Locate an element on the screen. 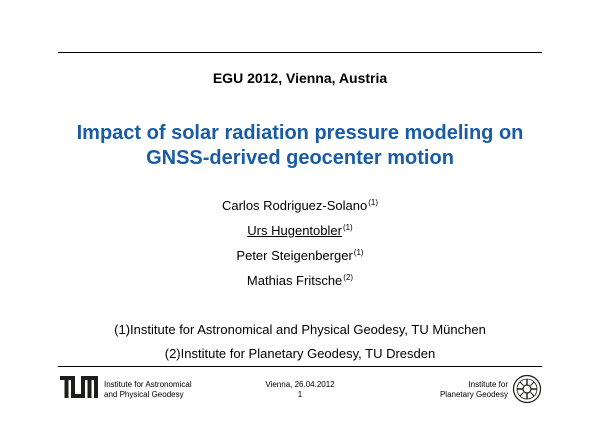  title-line-2: GNSS-derived geocenter motion is located at coordinates (300, 158).